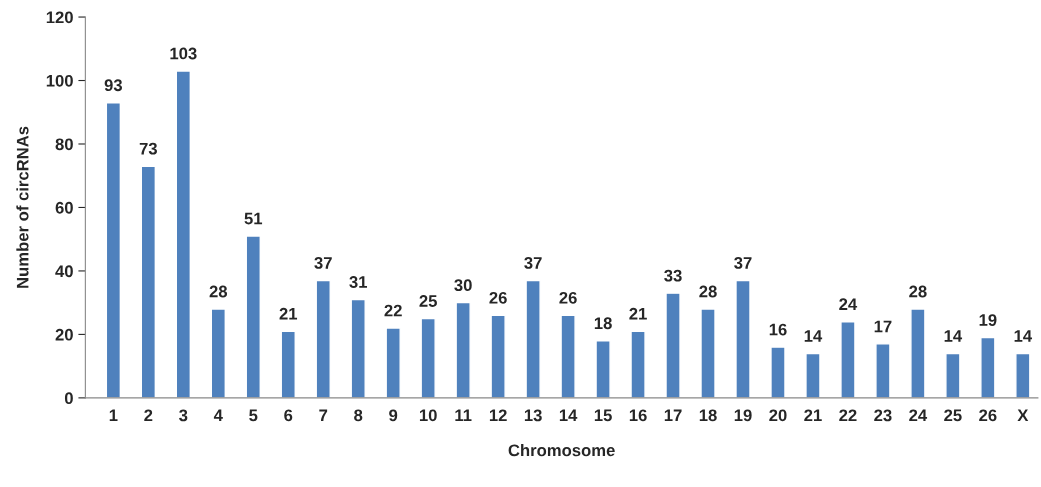 The image size is (1041, 487). I want to click on x-tick-label: 13, so click(533, 415).